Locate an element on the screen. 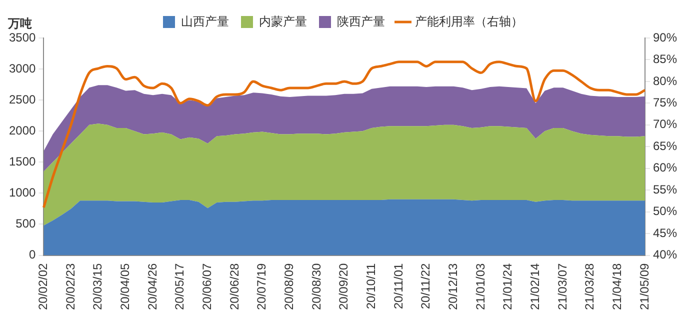  x-tick-label: 20/07/19 is located at coordinates (261, 286).